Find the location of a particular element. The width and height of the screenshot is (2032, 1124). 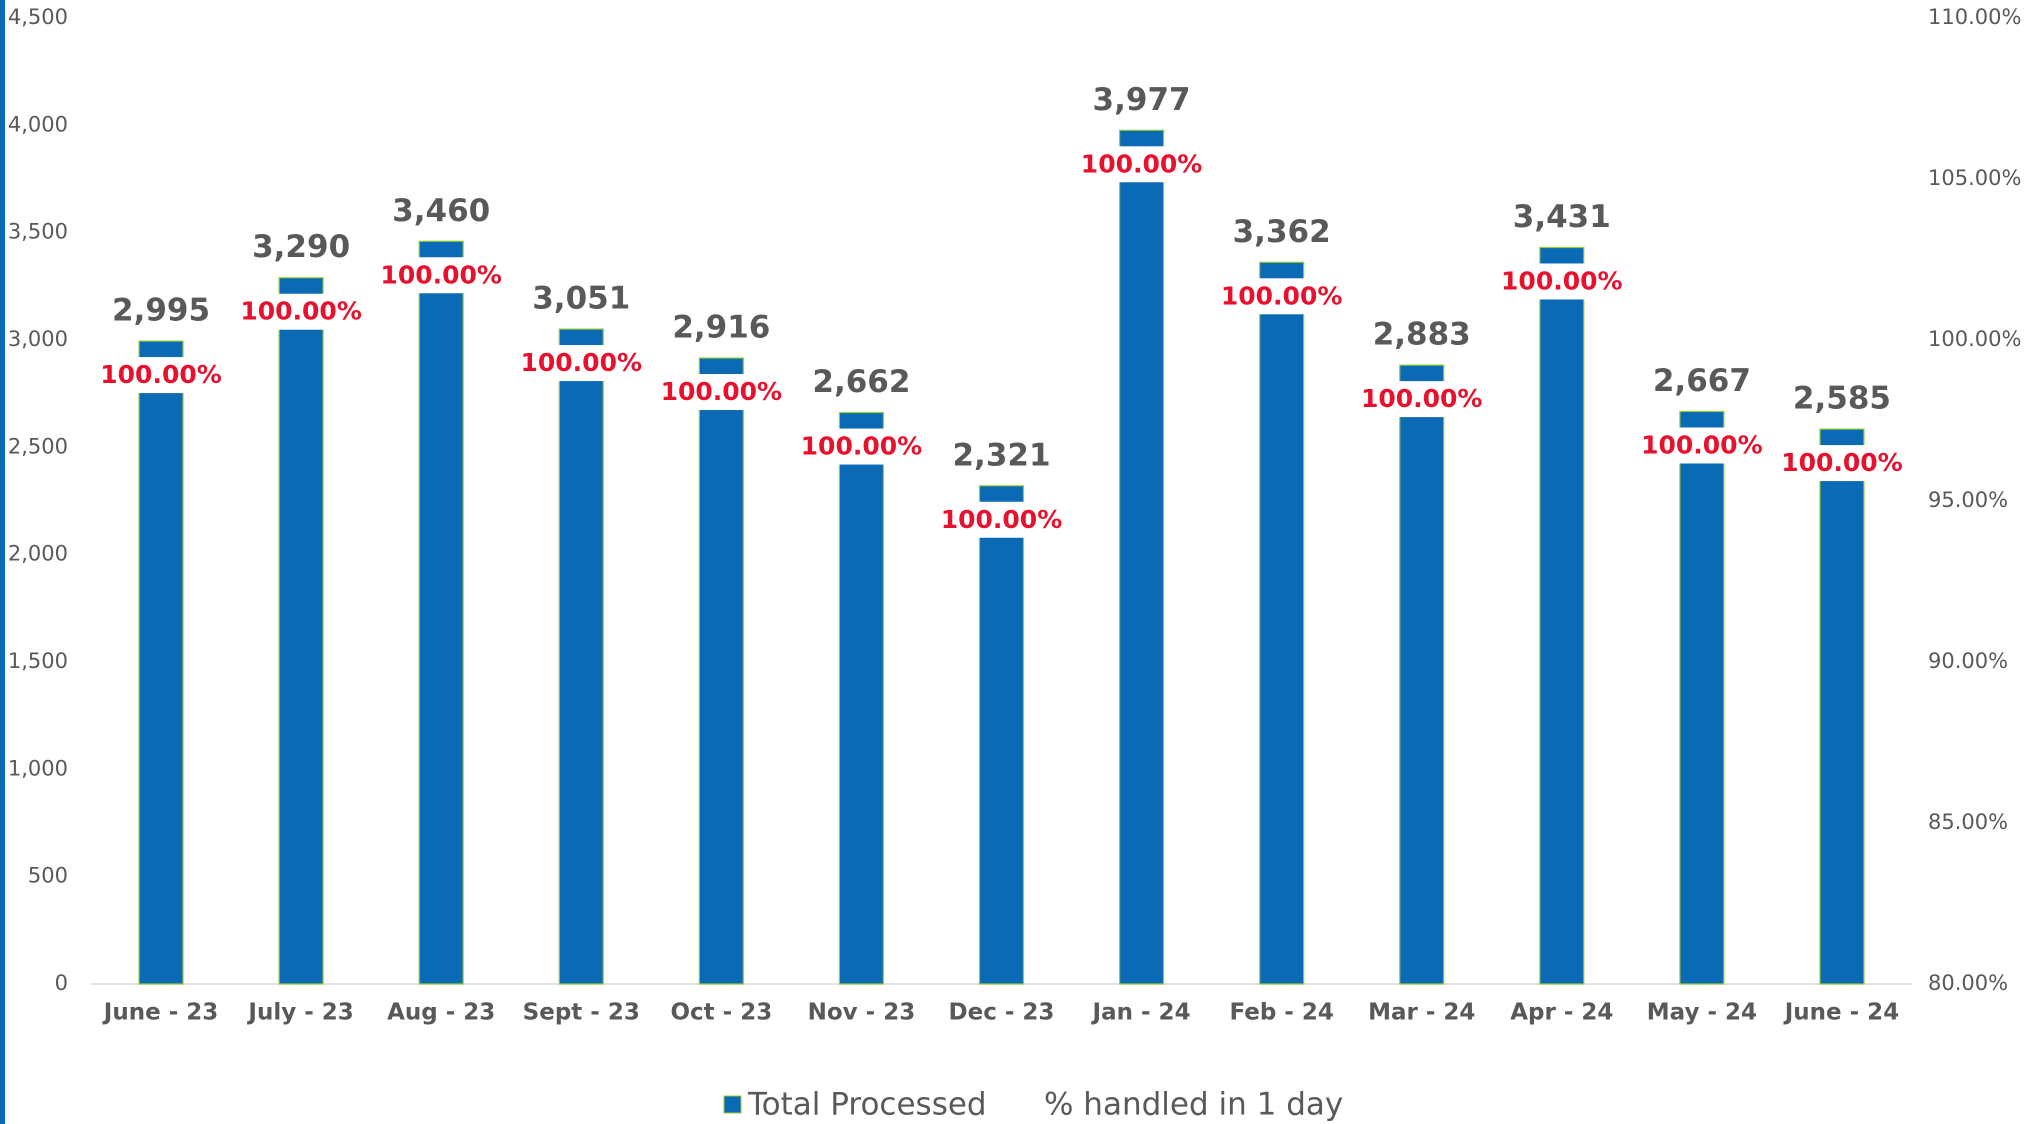

y-tick-label: 1,000 is located at coordinates (38, 768).